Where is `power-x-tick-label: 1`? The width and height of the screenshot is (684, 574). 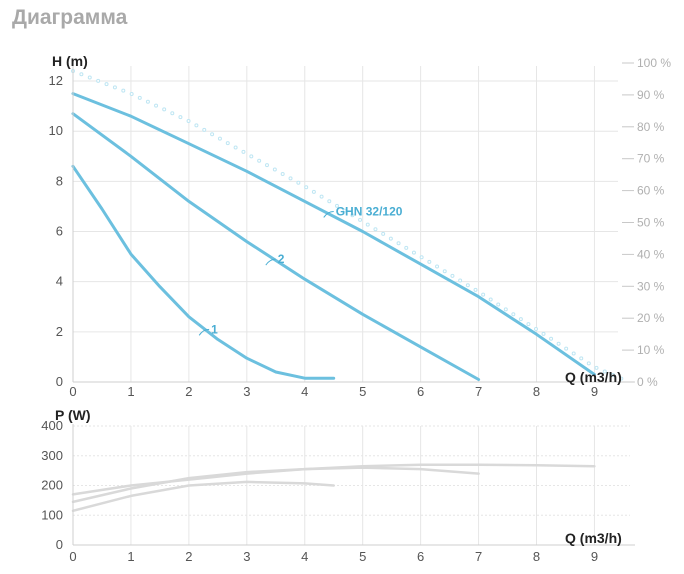 power-x-tick-label: 1 is located at coordinates (130, 556).